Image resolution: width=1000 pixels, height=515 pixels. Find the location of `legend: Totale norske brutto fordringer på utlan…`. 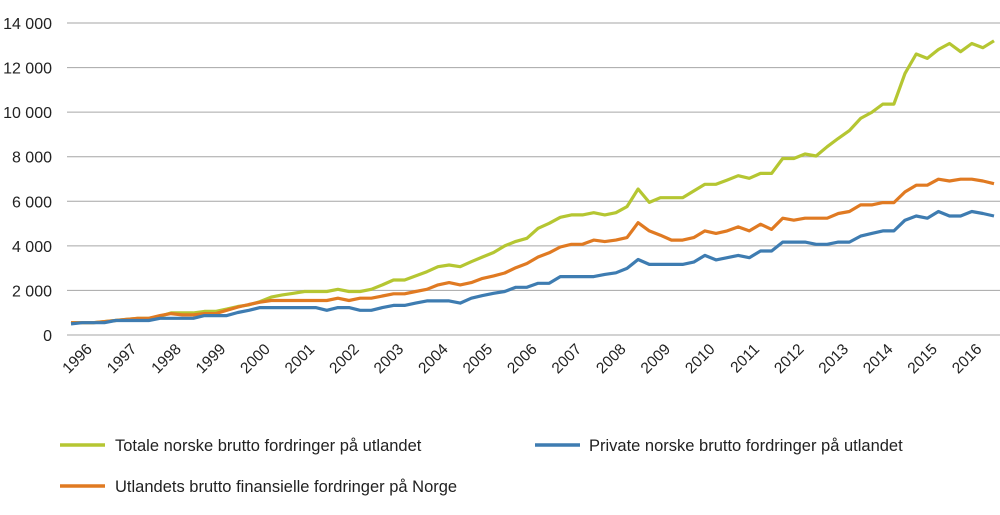

legend: Totale norske brutto fordringer på utlan… is located at coordinates (481, 466).